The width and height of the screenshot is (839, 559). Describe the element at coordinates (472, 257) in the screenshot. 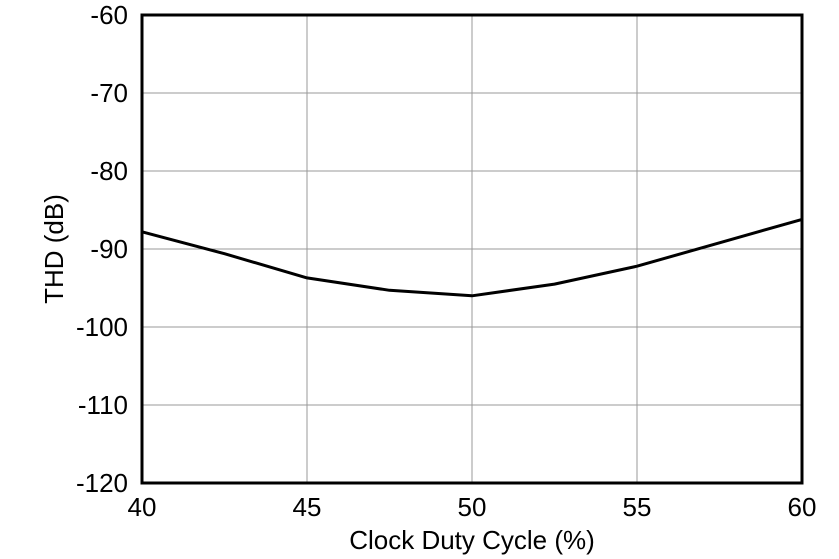

I see `thd-curve` at that location.